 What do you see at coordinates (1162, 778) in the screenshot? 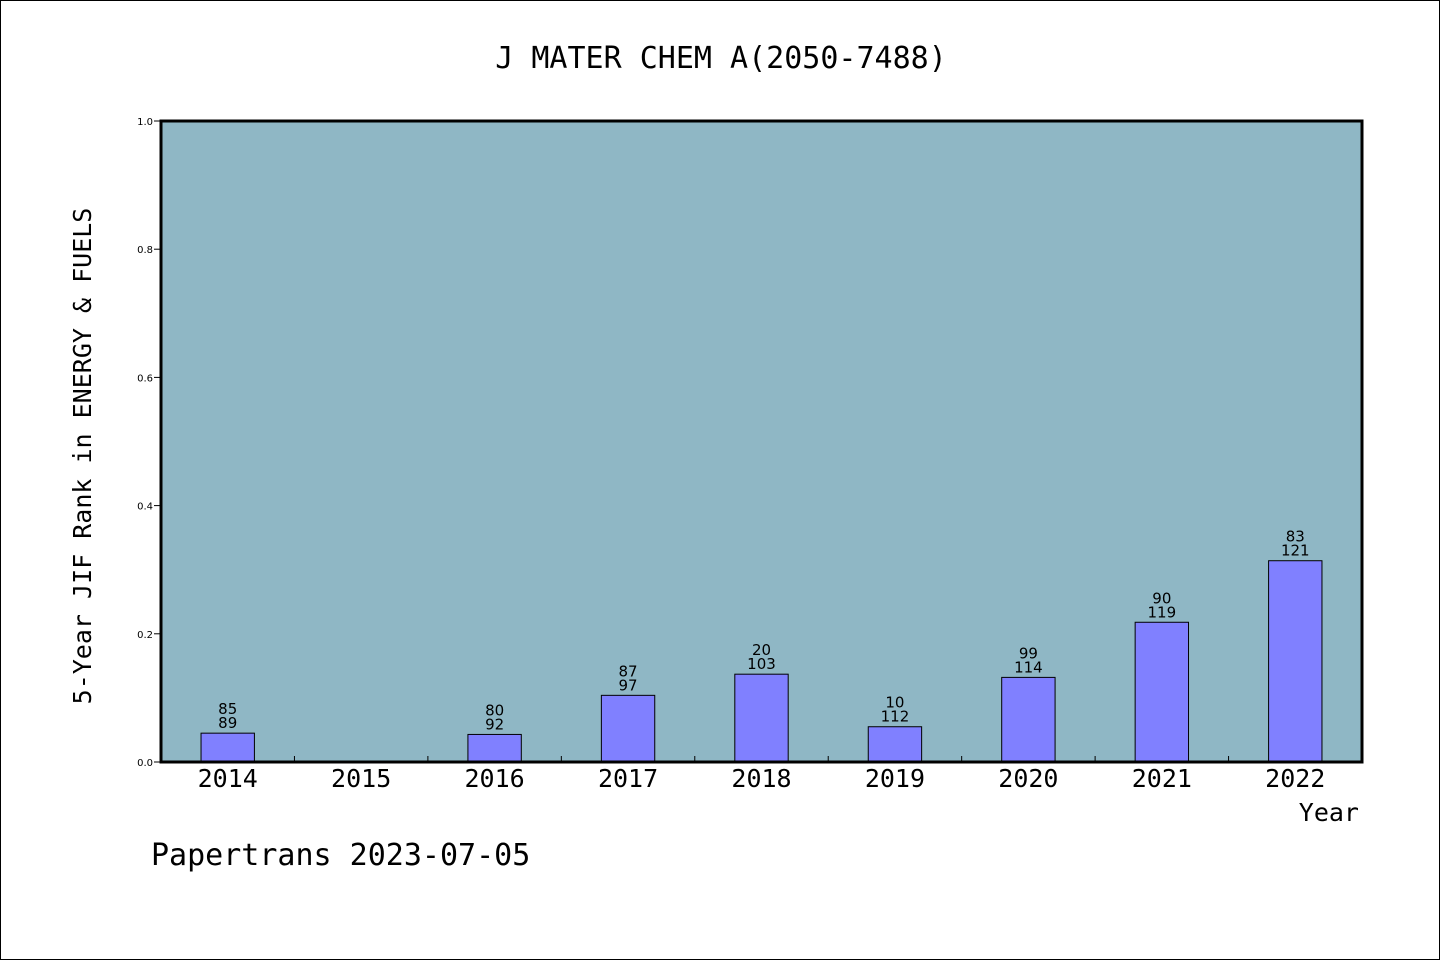
I see `x-tick-label: 2021` at bounding box center [1162, 778].